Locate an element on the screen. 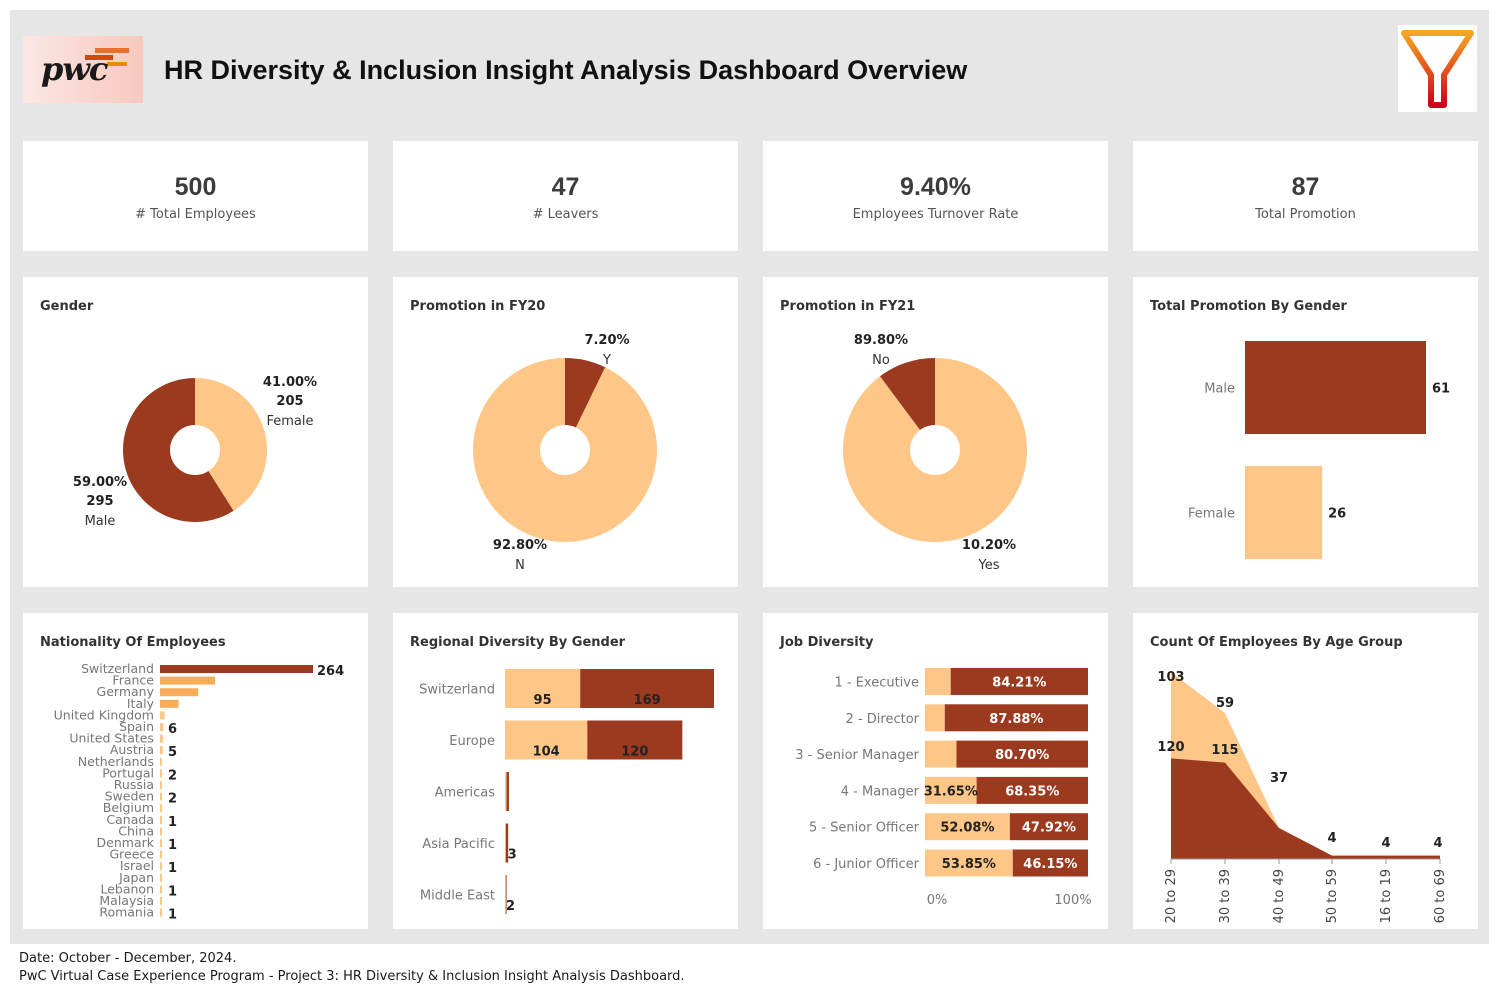  region-label: Middle East is located at coordinates (457, 896).